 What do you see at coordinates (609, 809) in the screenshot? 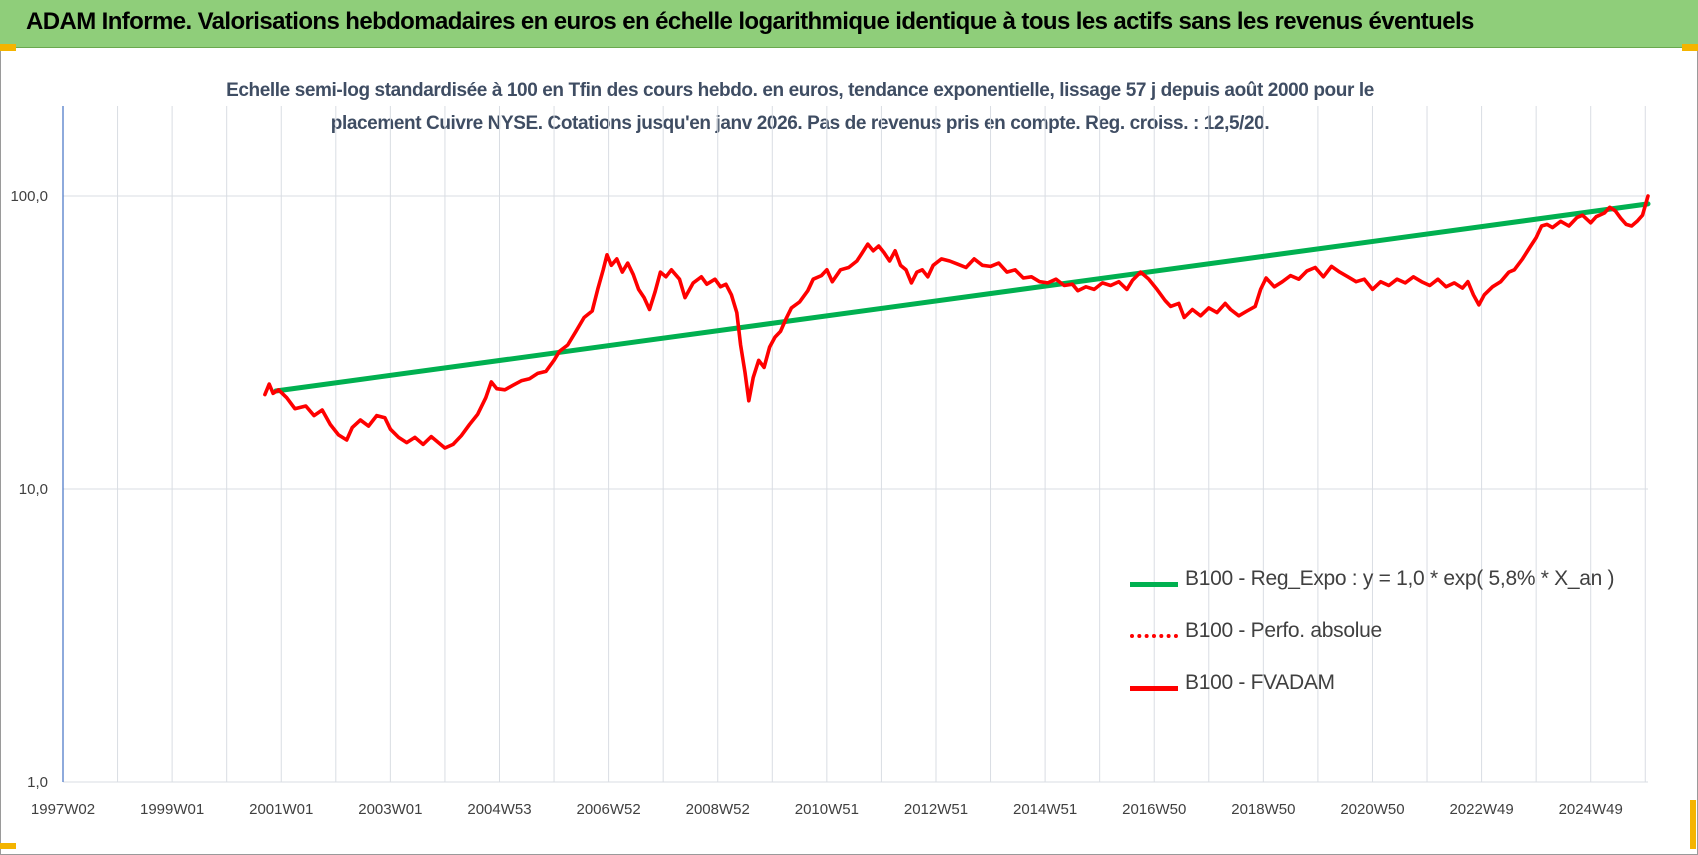
I see `x-tick-label: 2006W52` at bounding box center [609, 809].